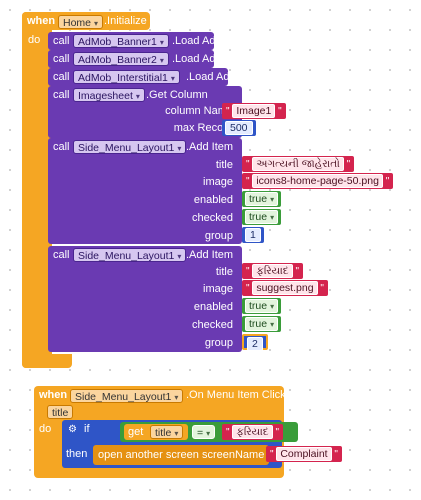  I want to click on screen-name-text: Complaint, so click(304, 454).